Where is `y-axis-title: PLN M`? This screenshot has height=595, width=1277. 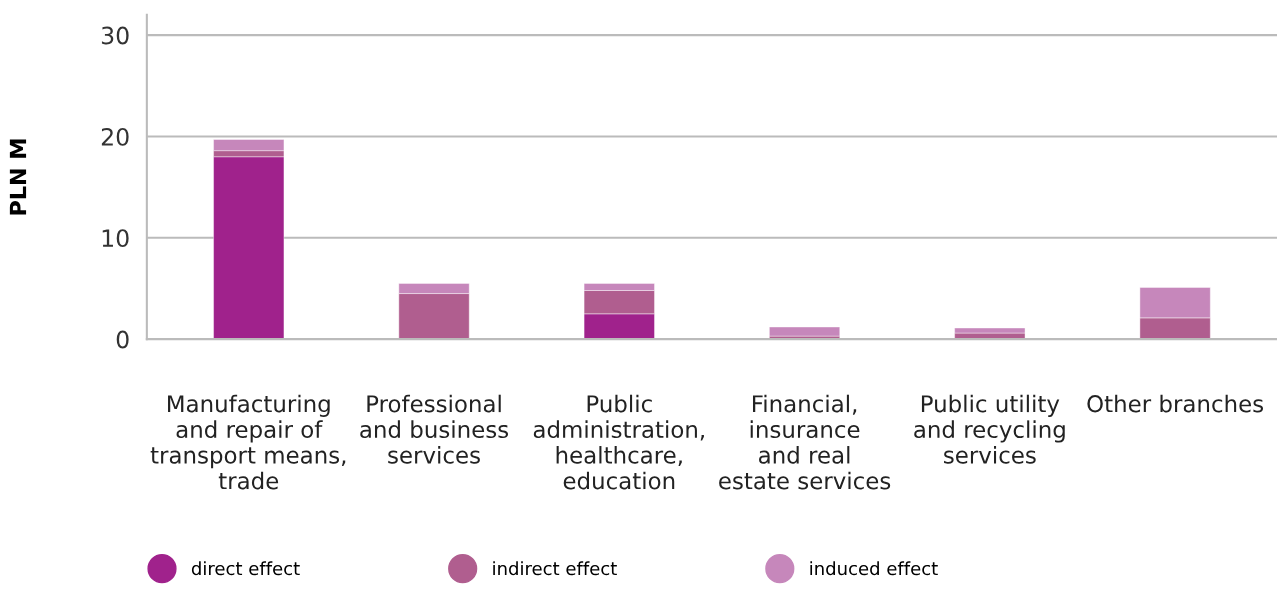 y-axis-title: PLN M is located at coordinates (18, 177).